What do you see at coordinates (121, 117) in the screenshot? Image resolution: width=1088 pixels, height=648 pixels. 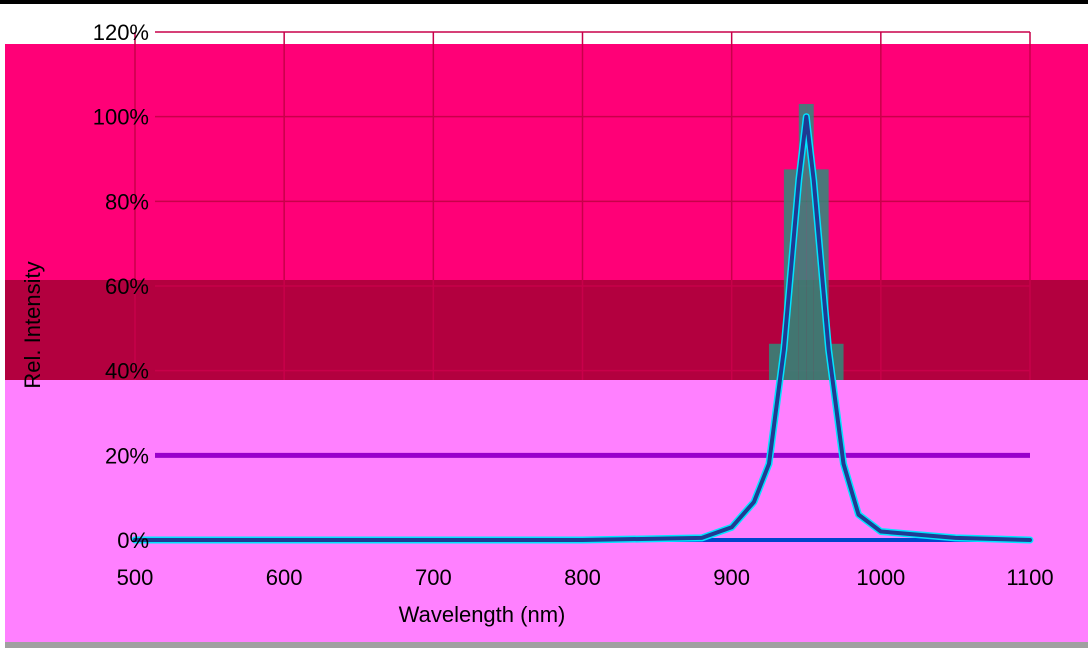 I see `y-tick-label: 100%` at bounding box center [121, 117].